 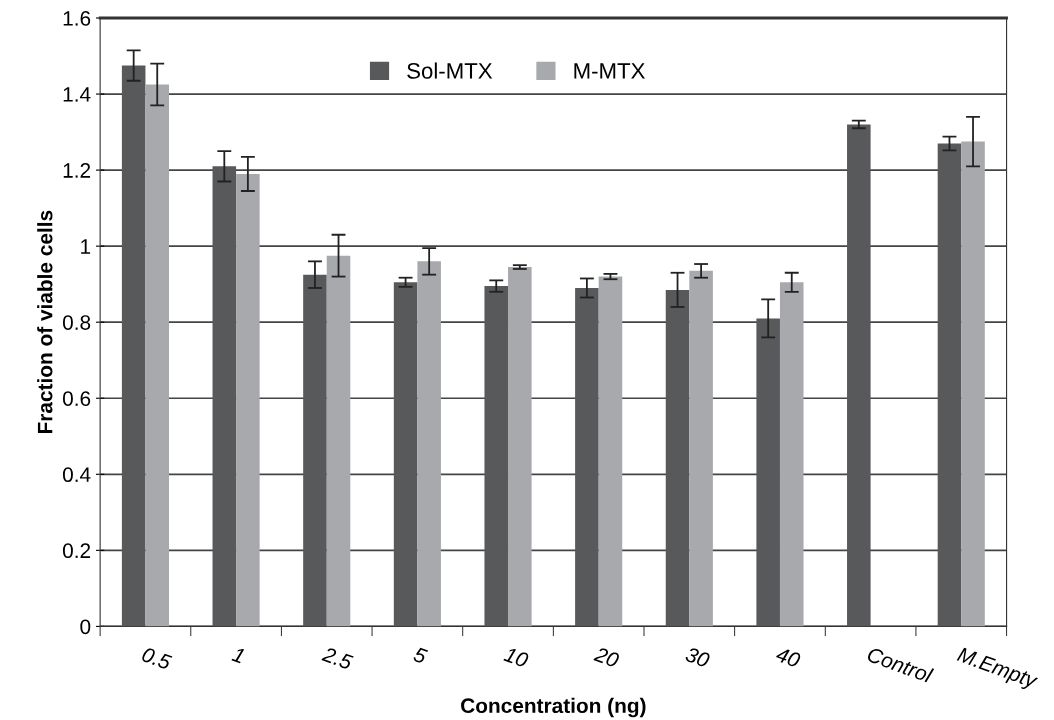 What do you see at coordinates (157, 658) in the screenshot?
I see `x-tick-label: 0.5` at bounding box center [157, 658].